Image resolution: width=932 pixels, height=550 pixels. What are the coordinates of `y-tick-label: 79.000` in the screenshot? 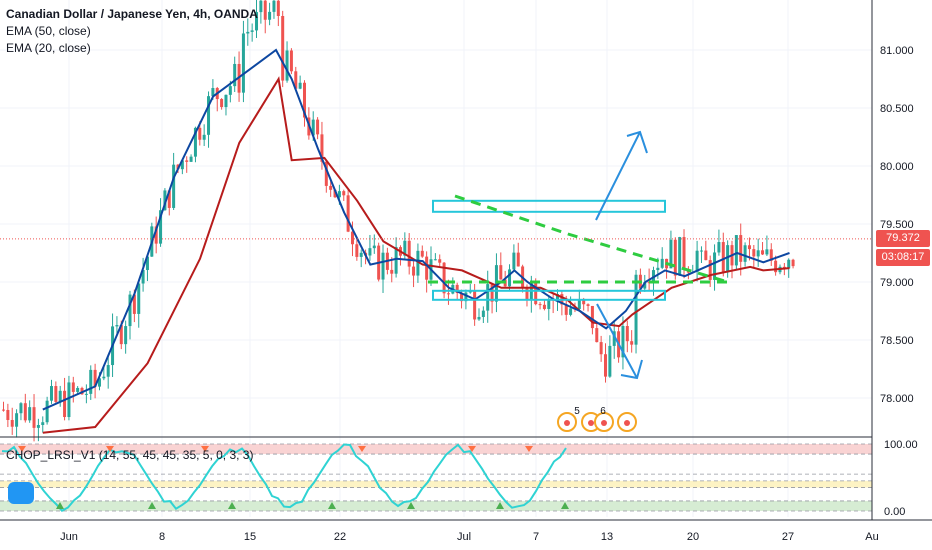 It's located at (897, 283).